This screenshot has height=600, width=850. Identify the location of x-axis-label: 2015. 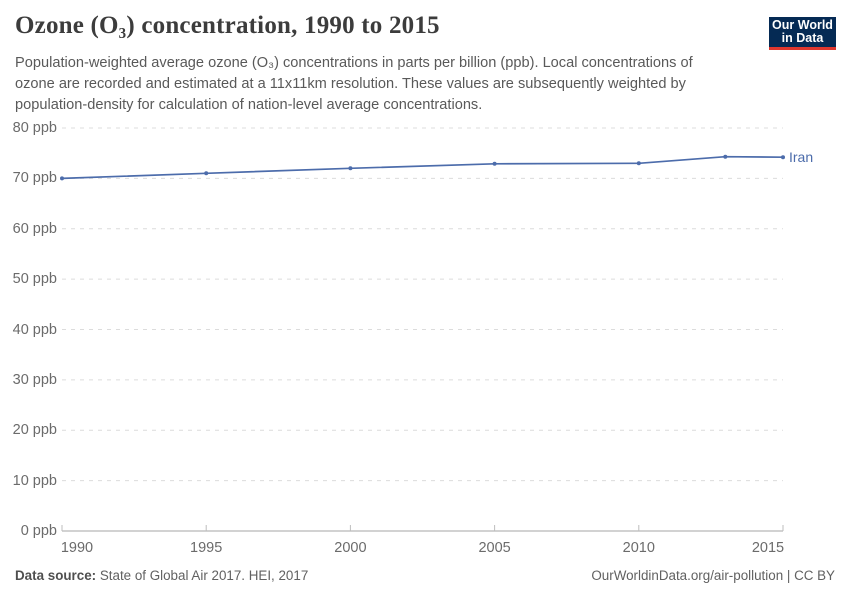
(768, 548).